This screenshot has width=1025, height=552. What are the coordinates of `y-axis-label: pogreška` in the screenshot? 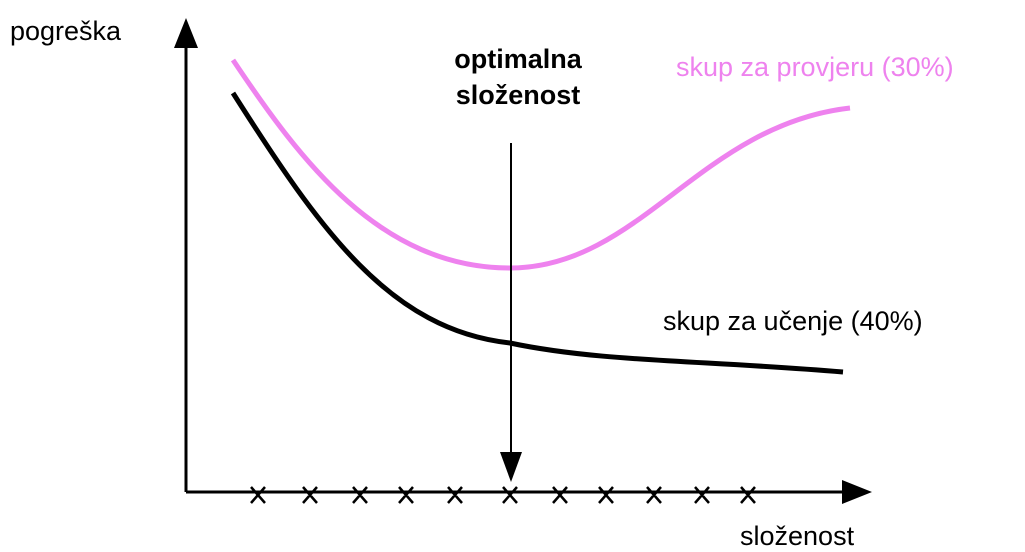 It's located at (66, 31).